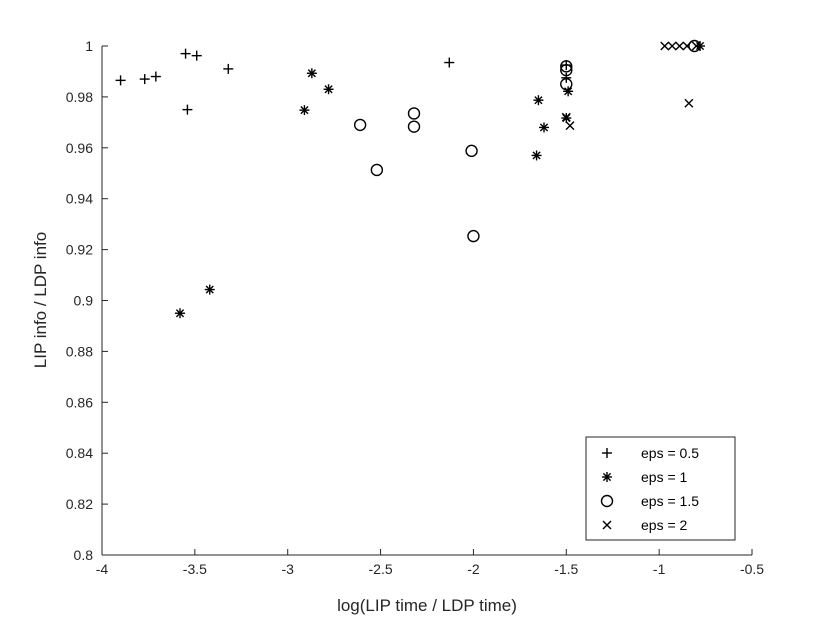 The image size is (830, 623). What do you see at coordinates (84, 555) in the screenshot?
I see `y-tick-label: 0.8` at bounding box center [84, 555].